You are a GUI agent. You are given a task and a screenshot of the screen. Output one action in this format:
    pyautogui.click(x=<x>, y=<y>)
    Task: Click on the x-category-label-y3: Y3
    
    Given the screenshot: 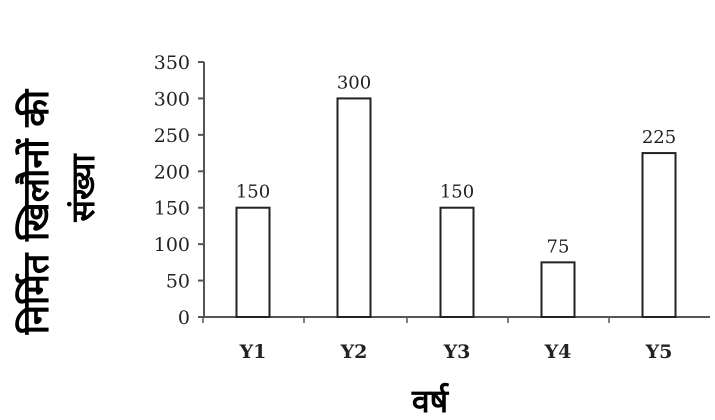 What is the action you would take?
    pyautogui.click(x=457, y=352)
    